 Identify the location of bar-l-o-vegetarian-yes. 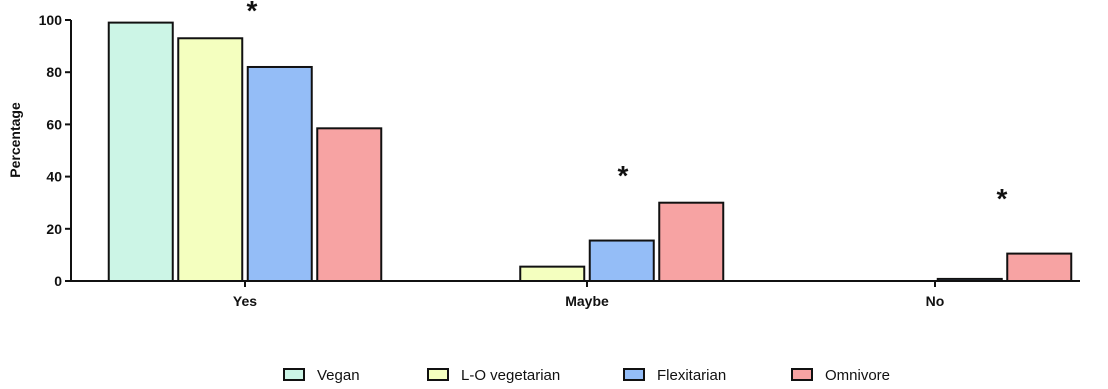
(210, 159).